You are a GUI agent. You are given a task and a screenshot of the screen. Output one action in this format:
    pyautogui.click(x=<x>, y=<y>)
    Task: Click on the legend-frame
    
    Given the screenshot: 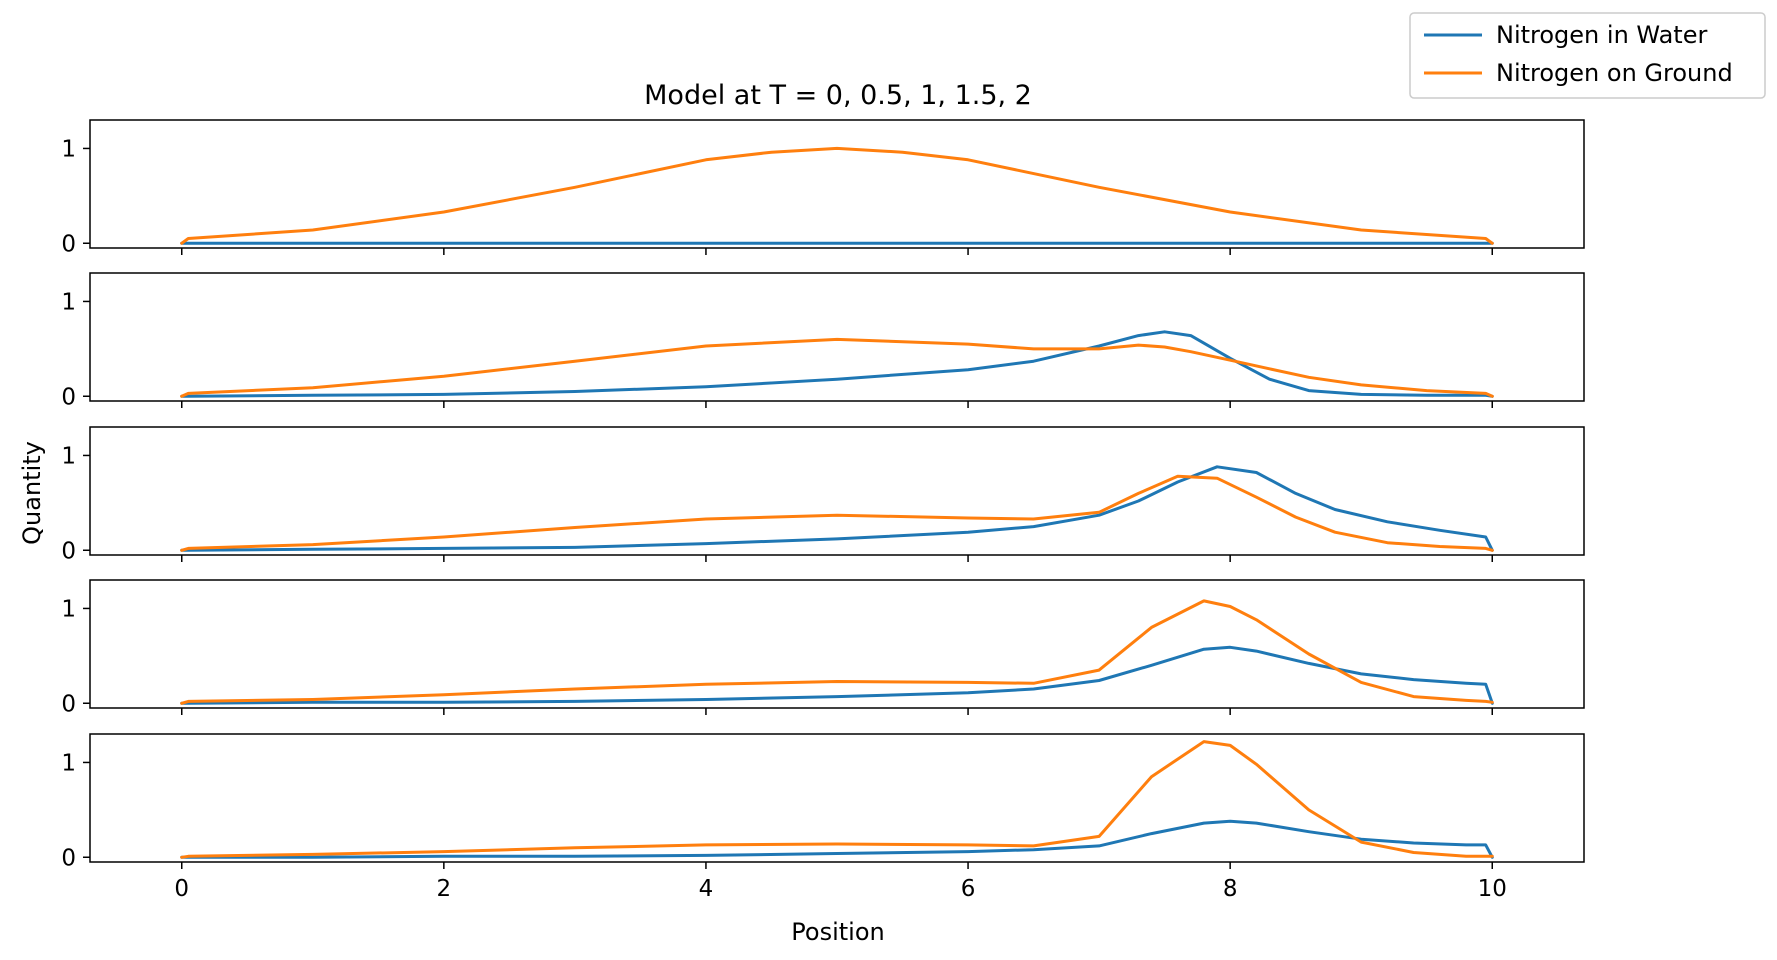 What is the action you would take?
    pyautogui.click(x=1587, y=55)
    